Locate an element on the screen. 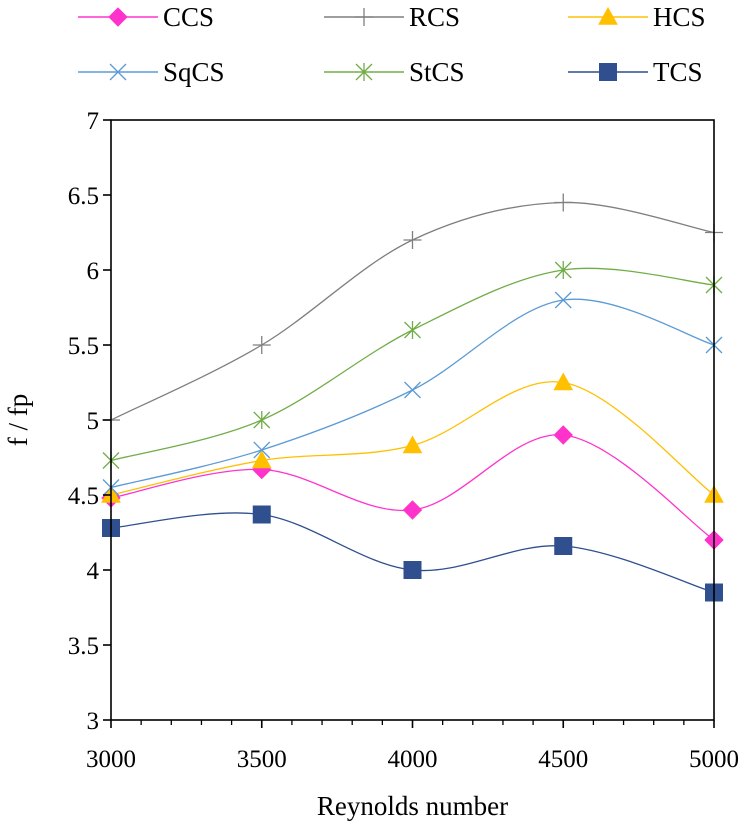 The image size is (750, 827). legend-item-hcs: HCS is located at coordinates (637, 17).